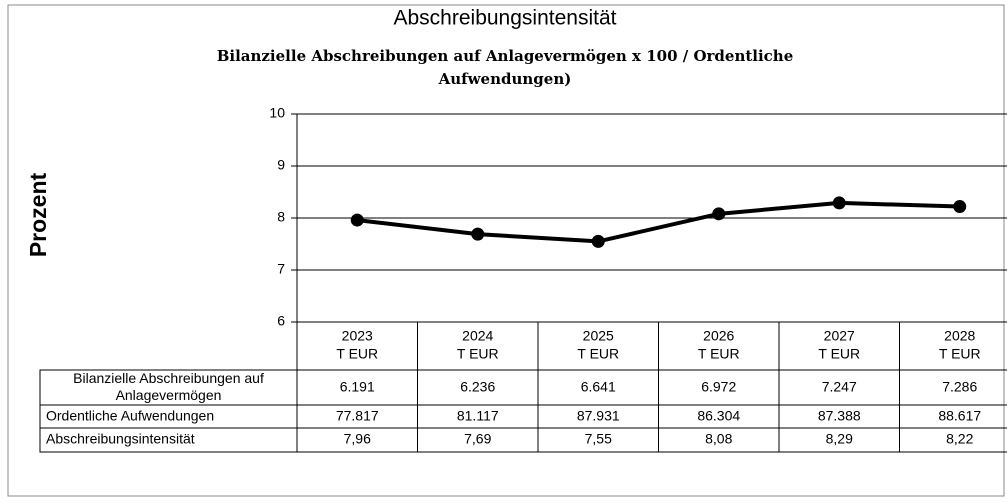 The image size is (1007, 503). What do you see at coordinates (281, 321) in the screenshot?
I see `y-tick-label: 6` at bounding box center [281, 321].